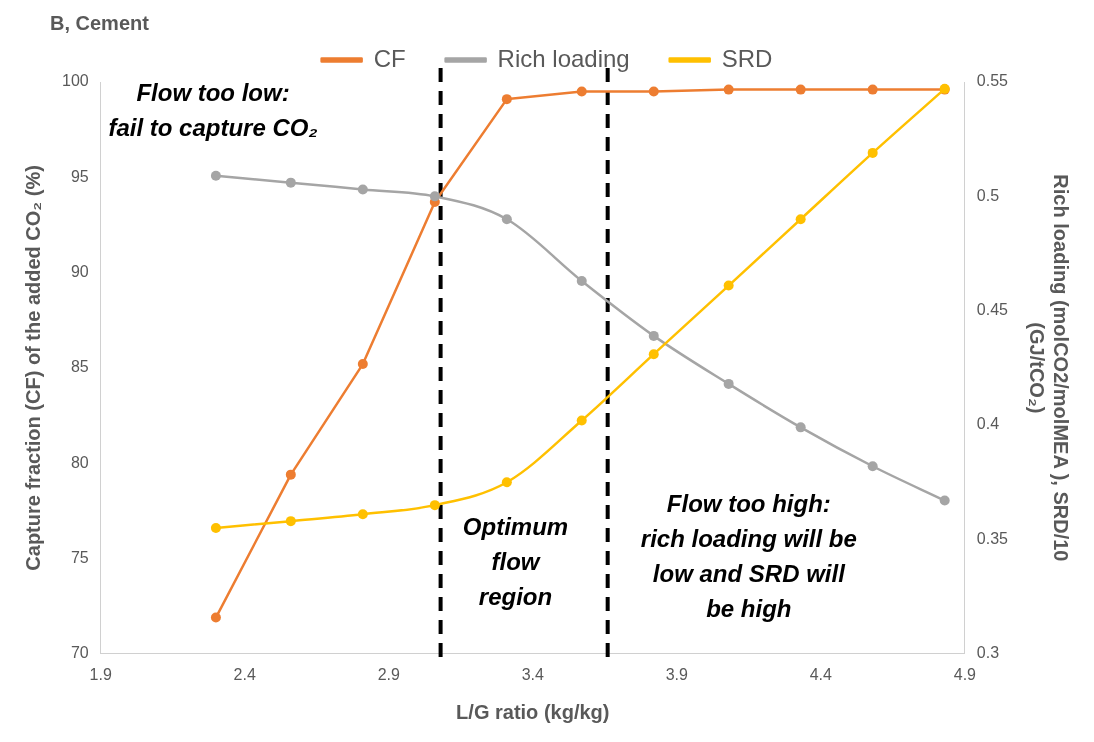  What do you see at coordinates (992, 538) in the screenshot?
I see `y2-tick-label: 0.35` at bounding box center [992, 538].